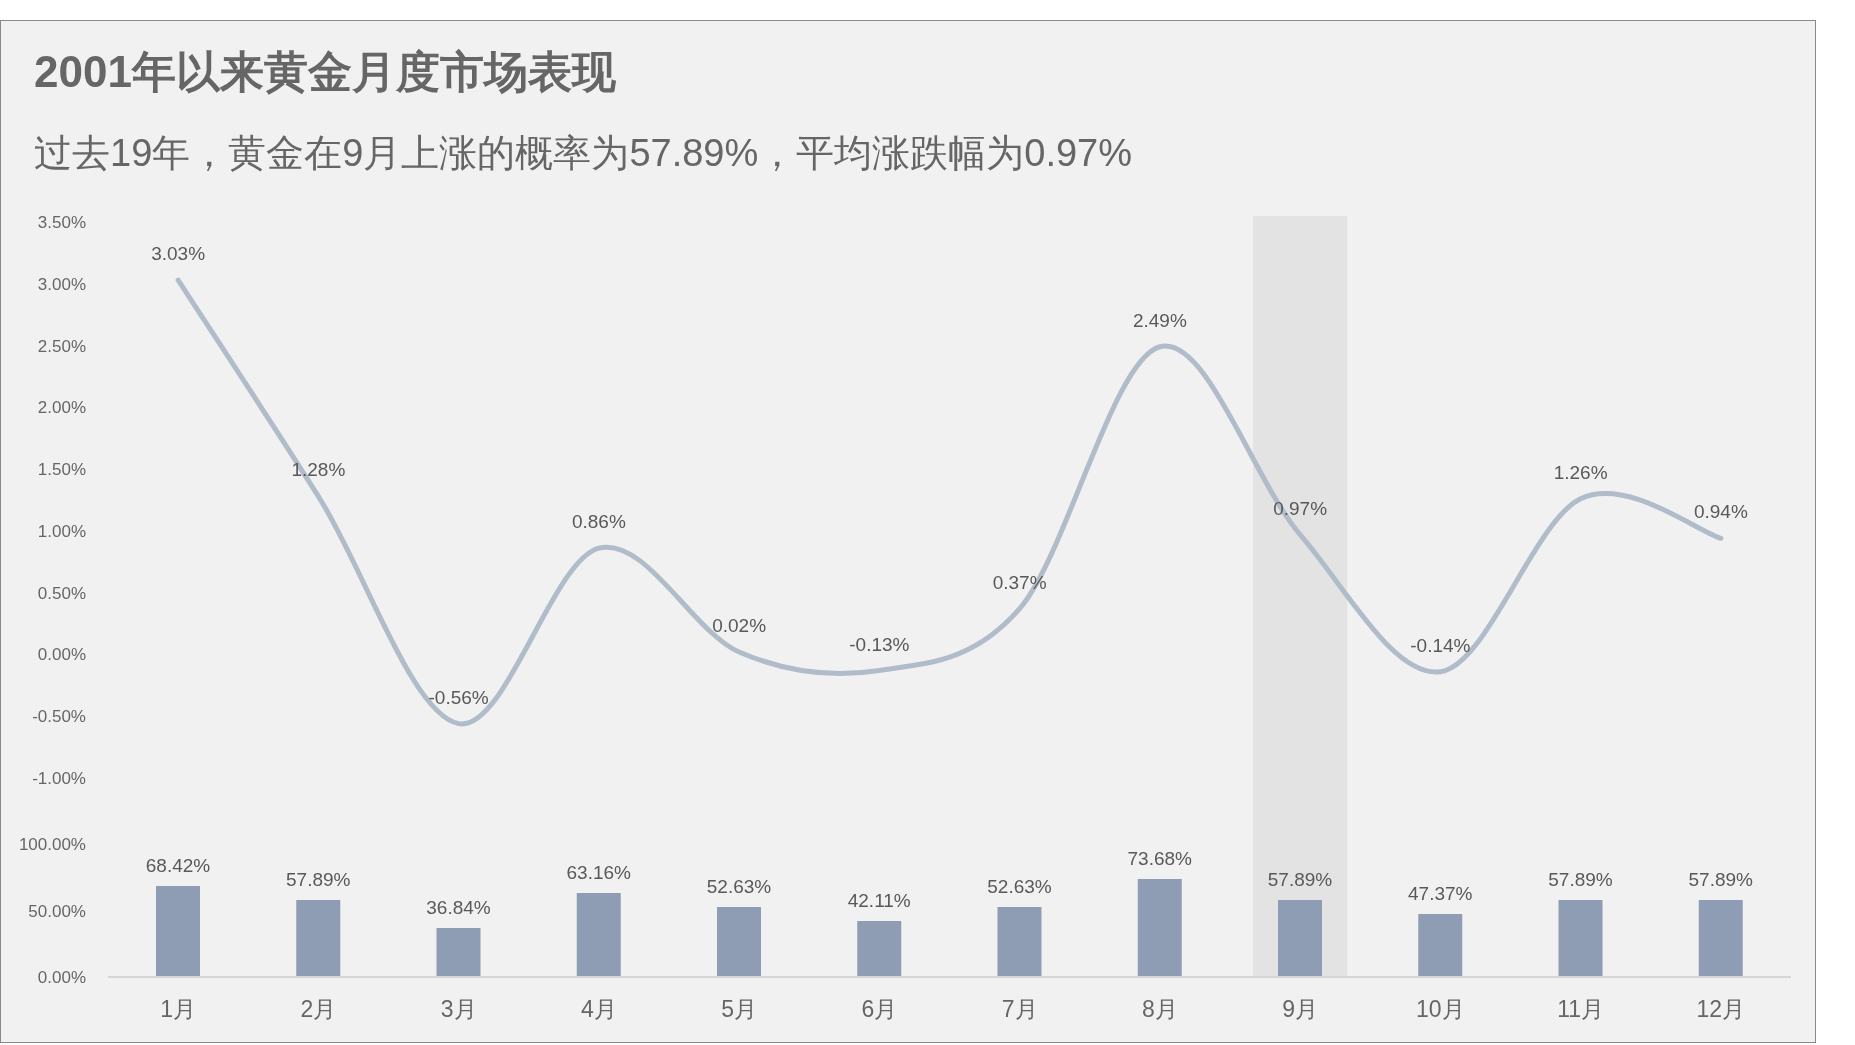 This screenshot has width=1855, height=1045. Describe the element at coordinates (458, 697) in the screenshot. I see `data-label: -0.56%` at that location.